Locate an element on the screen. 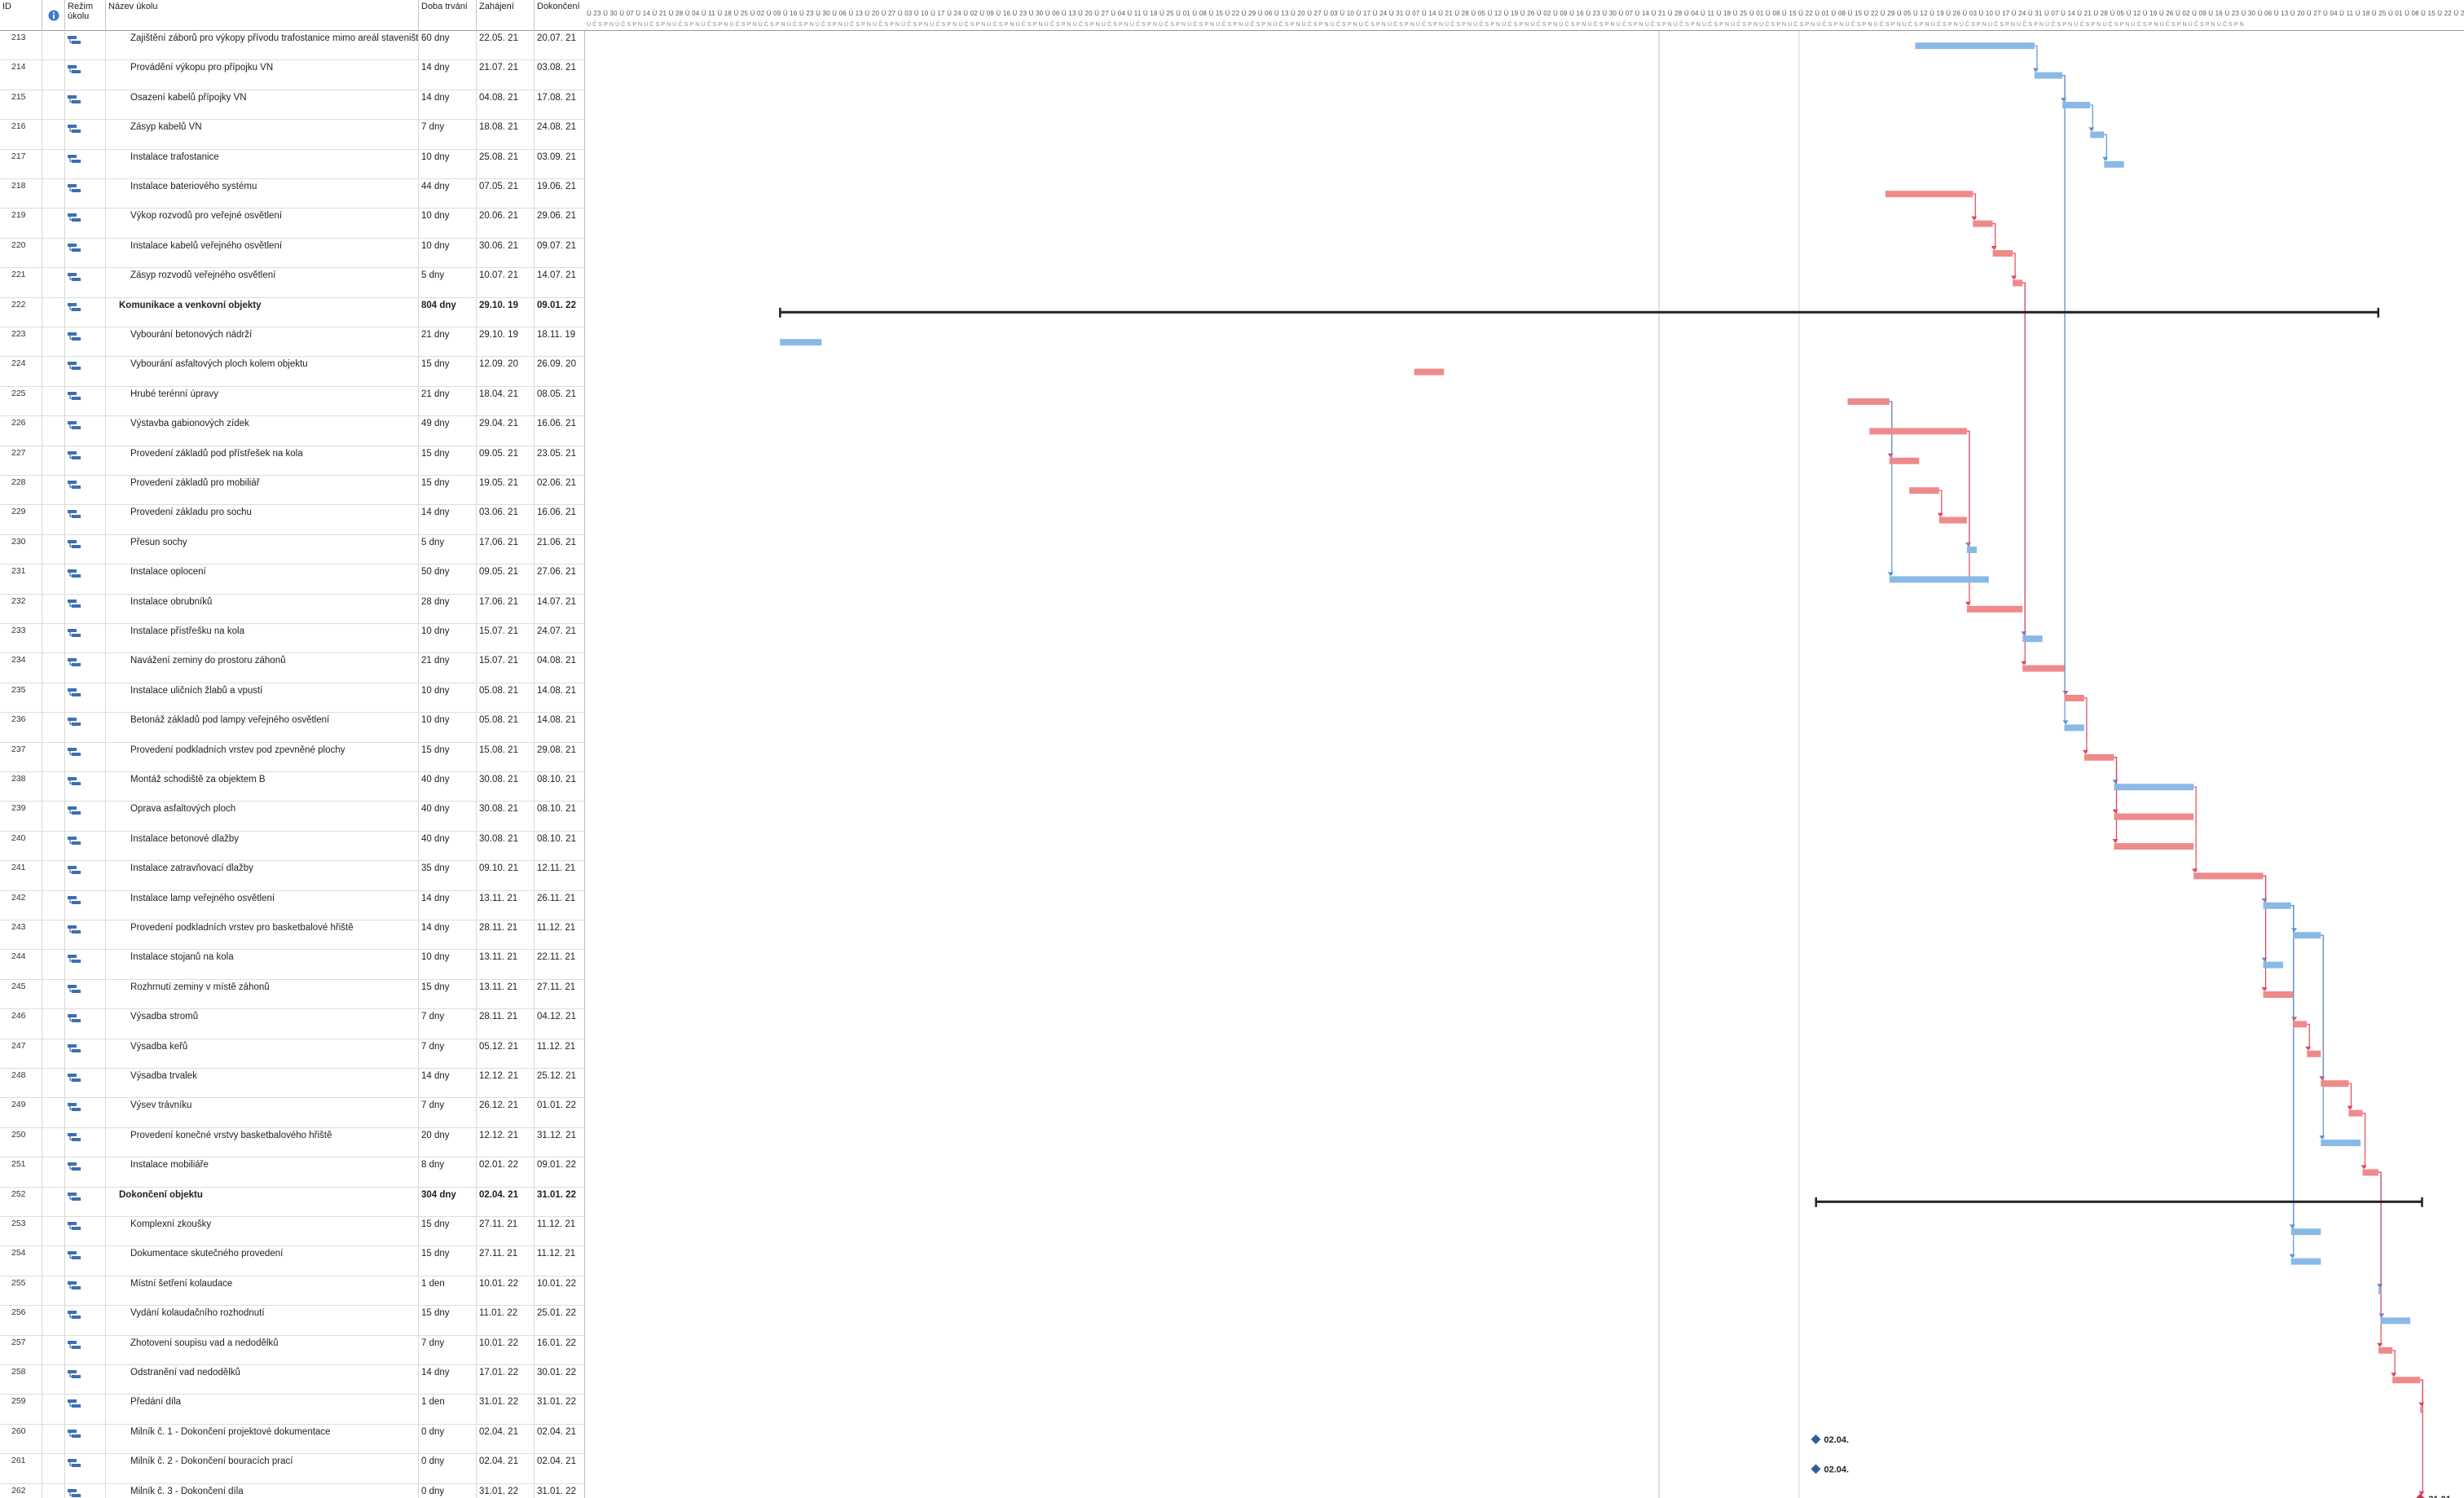 The image size is (2464, 1498). task-name: Dokončení objektu is located at coordinates (262, 1202).